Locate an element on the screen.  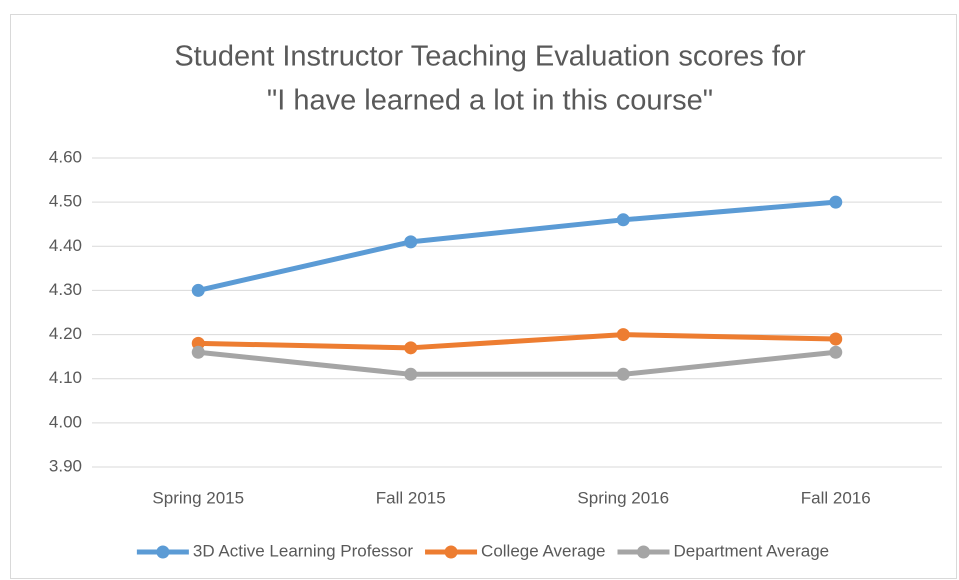
legend-item: Department Average is located at coordinates (723, 550).